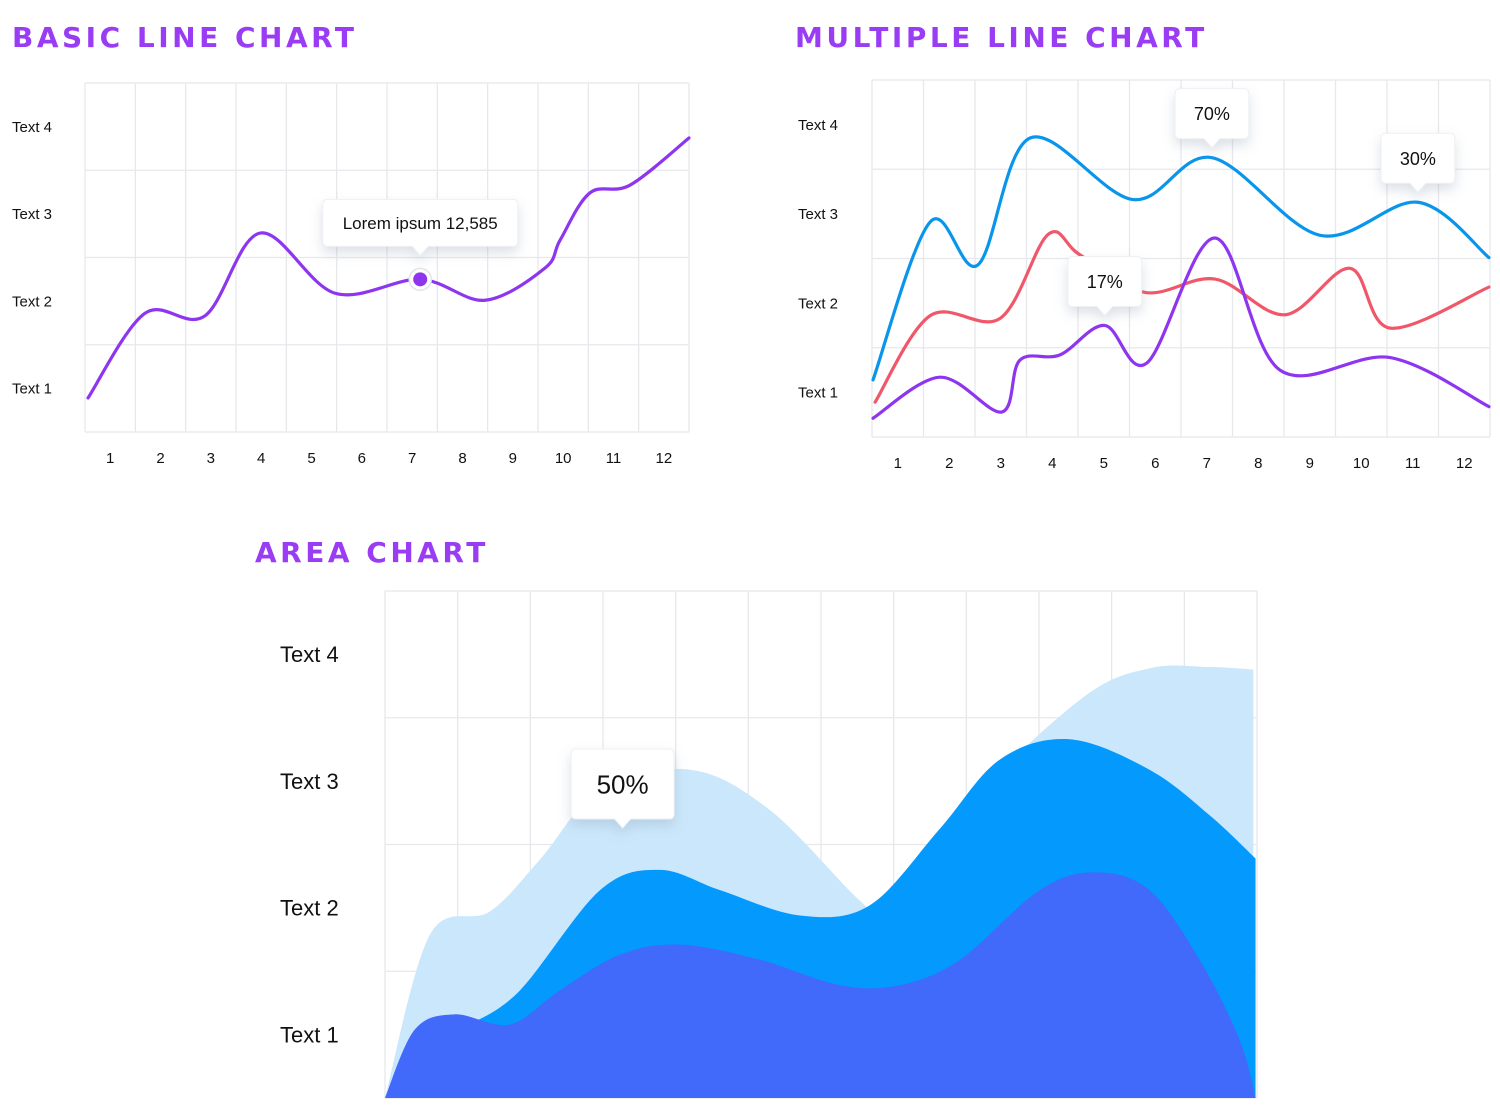  Describe the element at coordinates (420, 223) in the screenshot. I see `tooltip-label: Lorem ipsum 12,585` at that location.